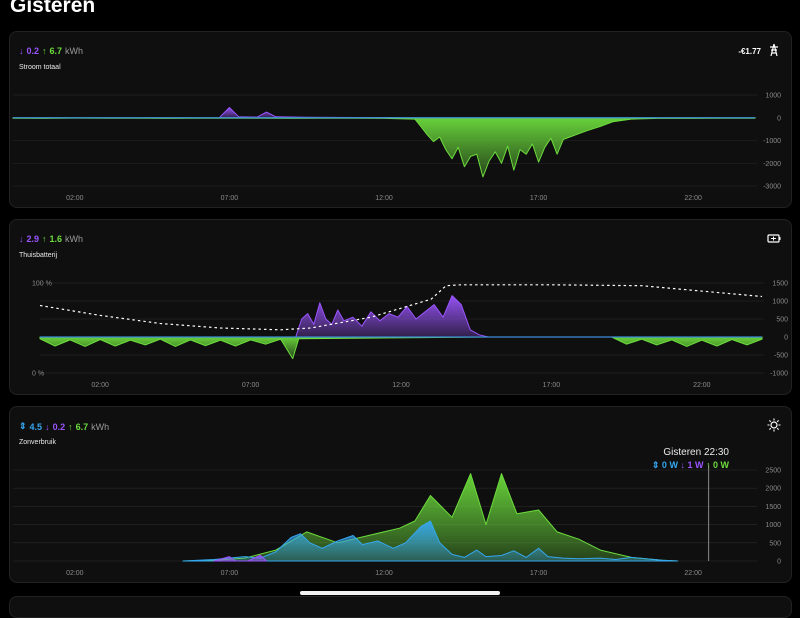 This screenshot has width=800, height=618. Describe the element at coordinates (74, 239) in the screenshot. I see `battery-unit: kWh` at that location.